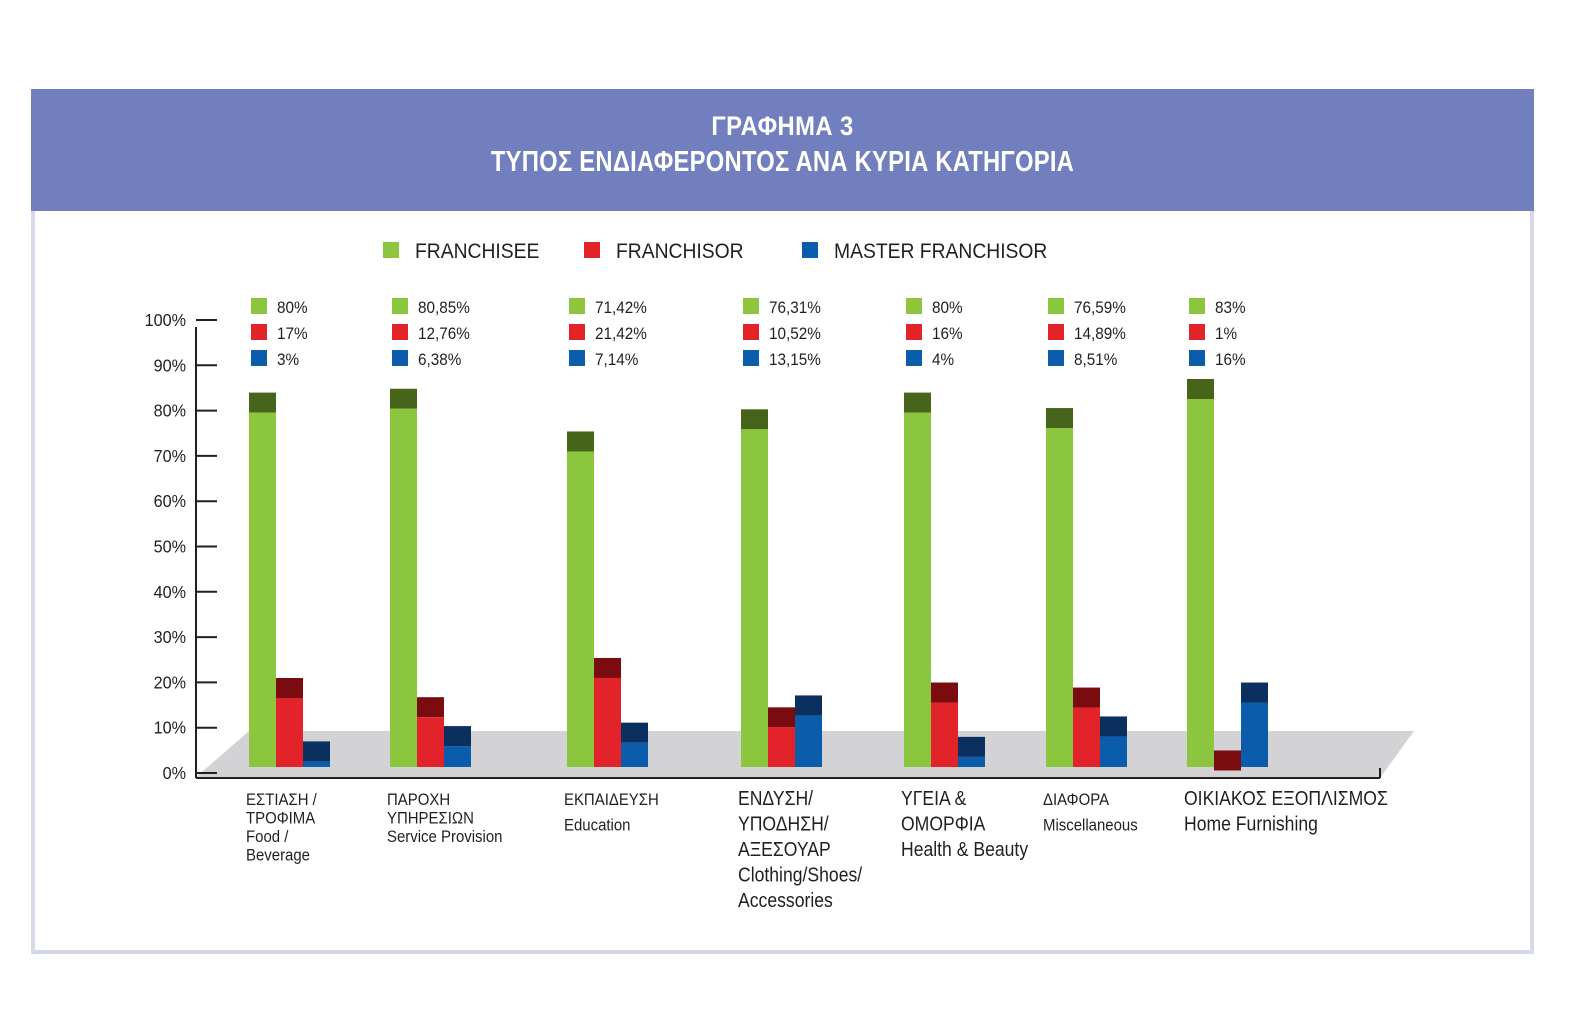 This screenshot has width=1576, height=1019. What do you see at coordinates (795, 359) in the screenshot?
I see `data-label-master: 13,15%` at bounding box center [795, 359].